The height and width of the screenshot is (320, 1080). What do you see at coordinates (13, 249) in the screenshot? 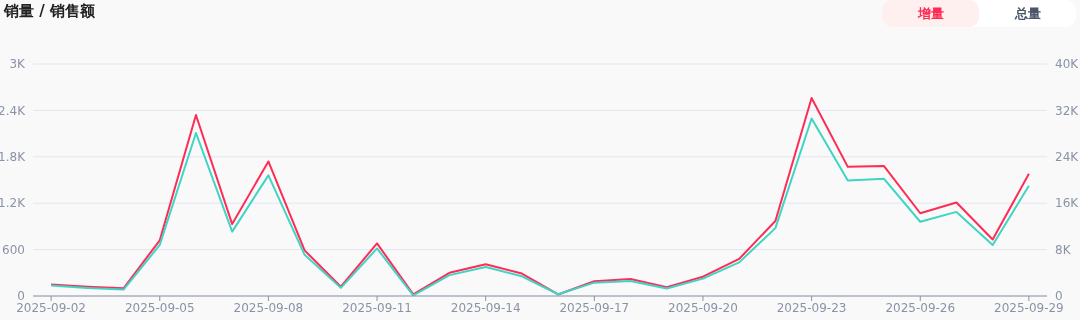
I see `y-tick-label: 600` at bounding box center [13, 249].